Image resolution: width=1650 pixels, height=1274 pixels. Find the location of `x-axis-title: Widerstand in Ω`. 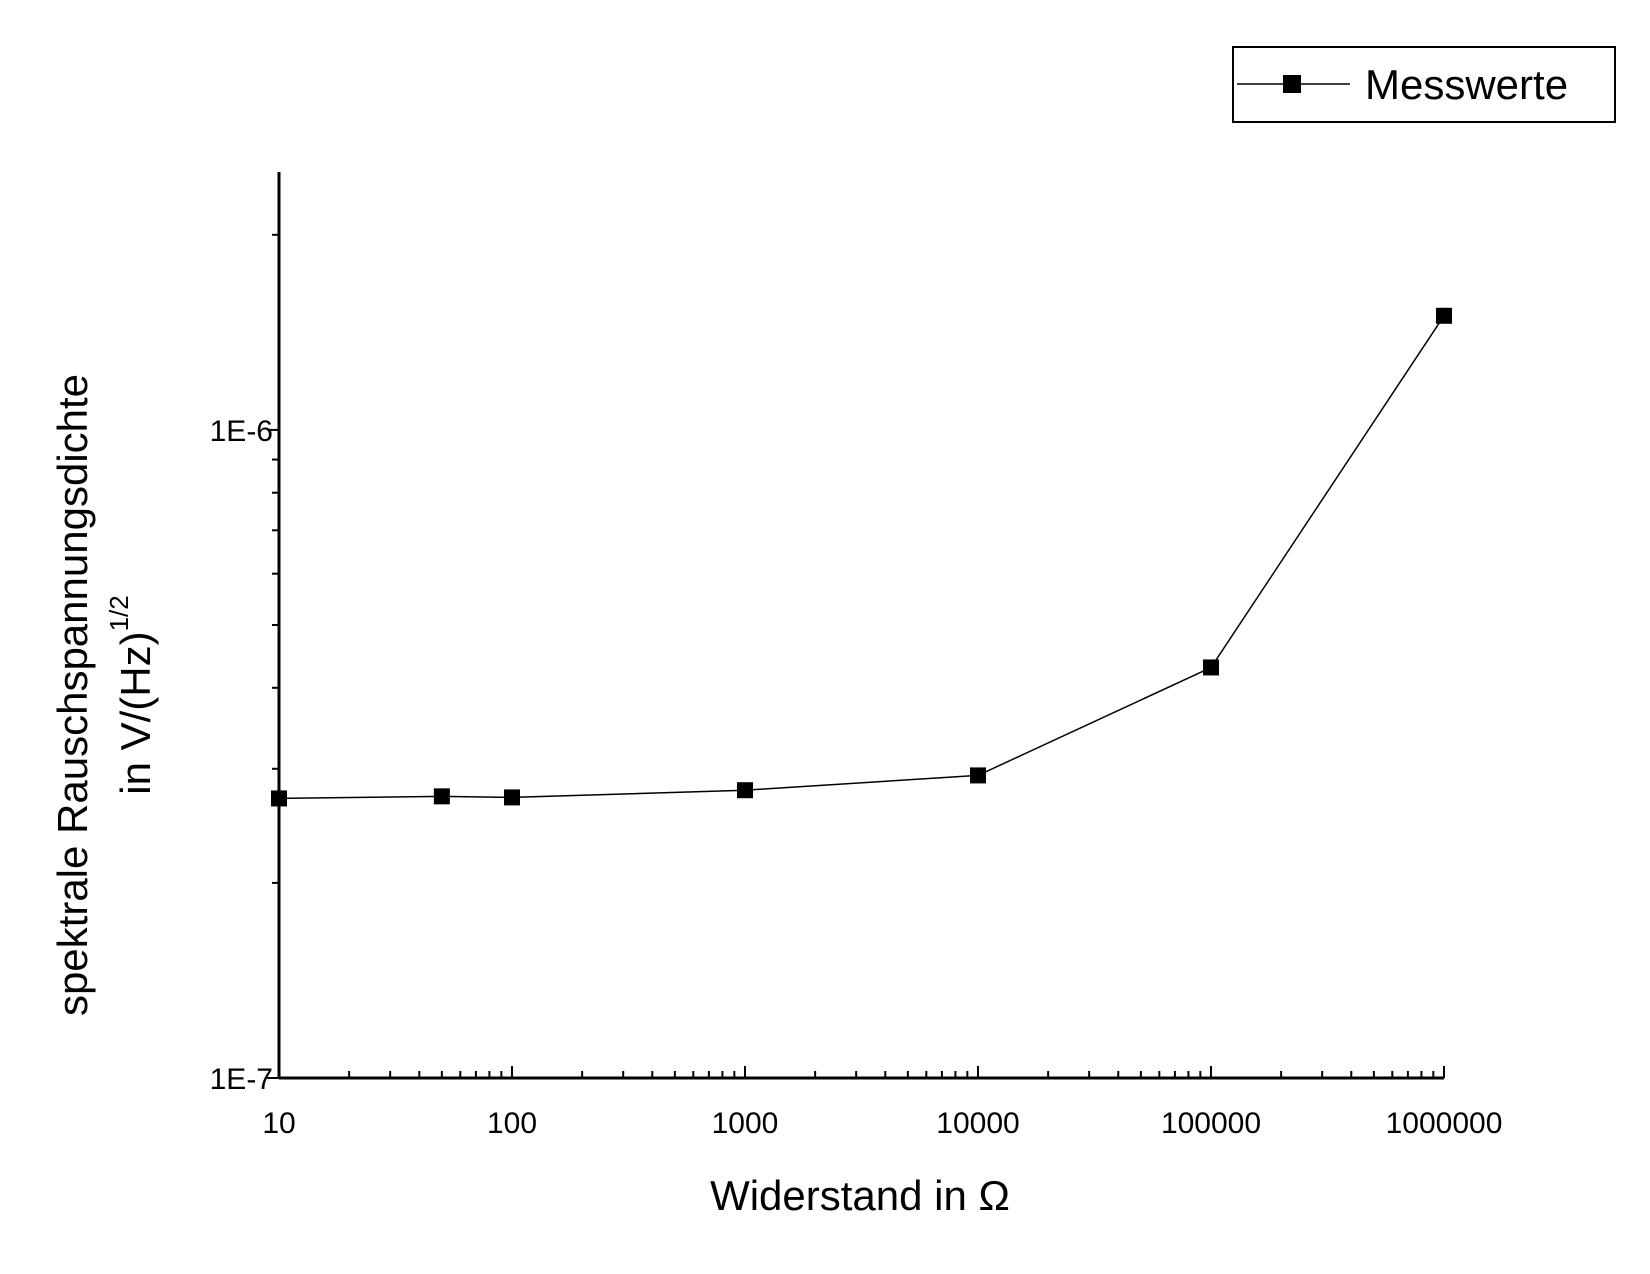

x-axis-title: Widerstand in Ω is located at coordinates (860, 1195).